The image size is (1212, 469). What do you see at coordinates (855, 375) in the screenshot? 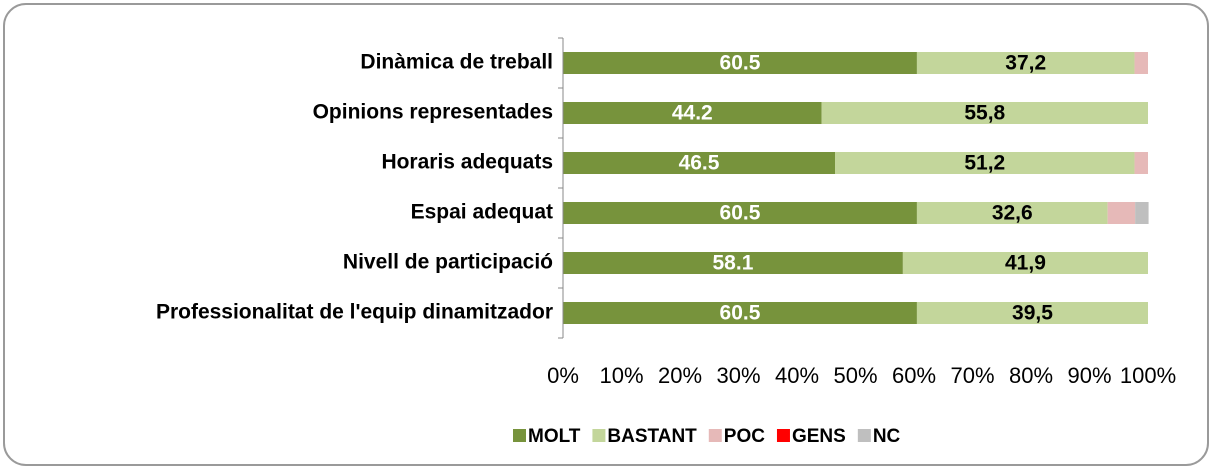
I see `x-tick-label: 50%` at bounding box center [855, 375].